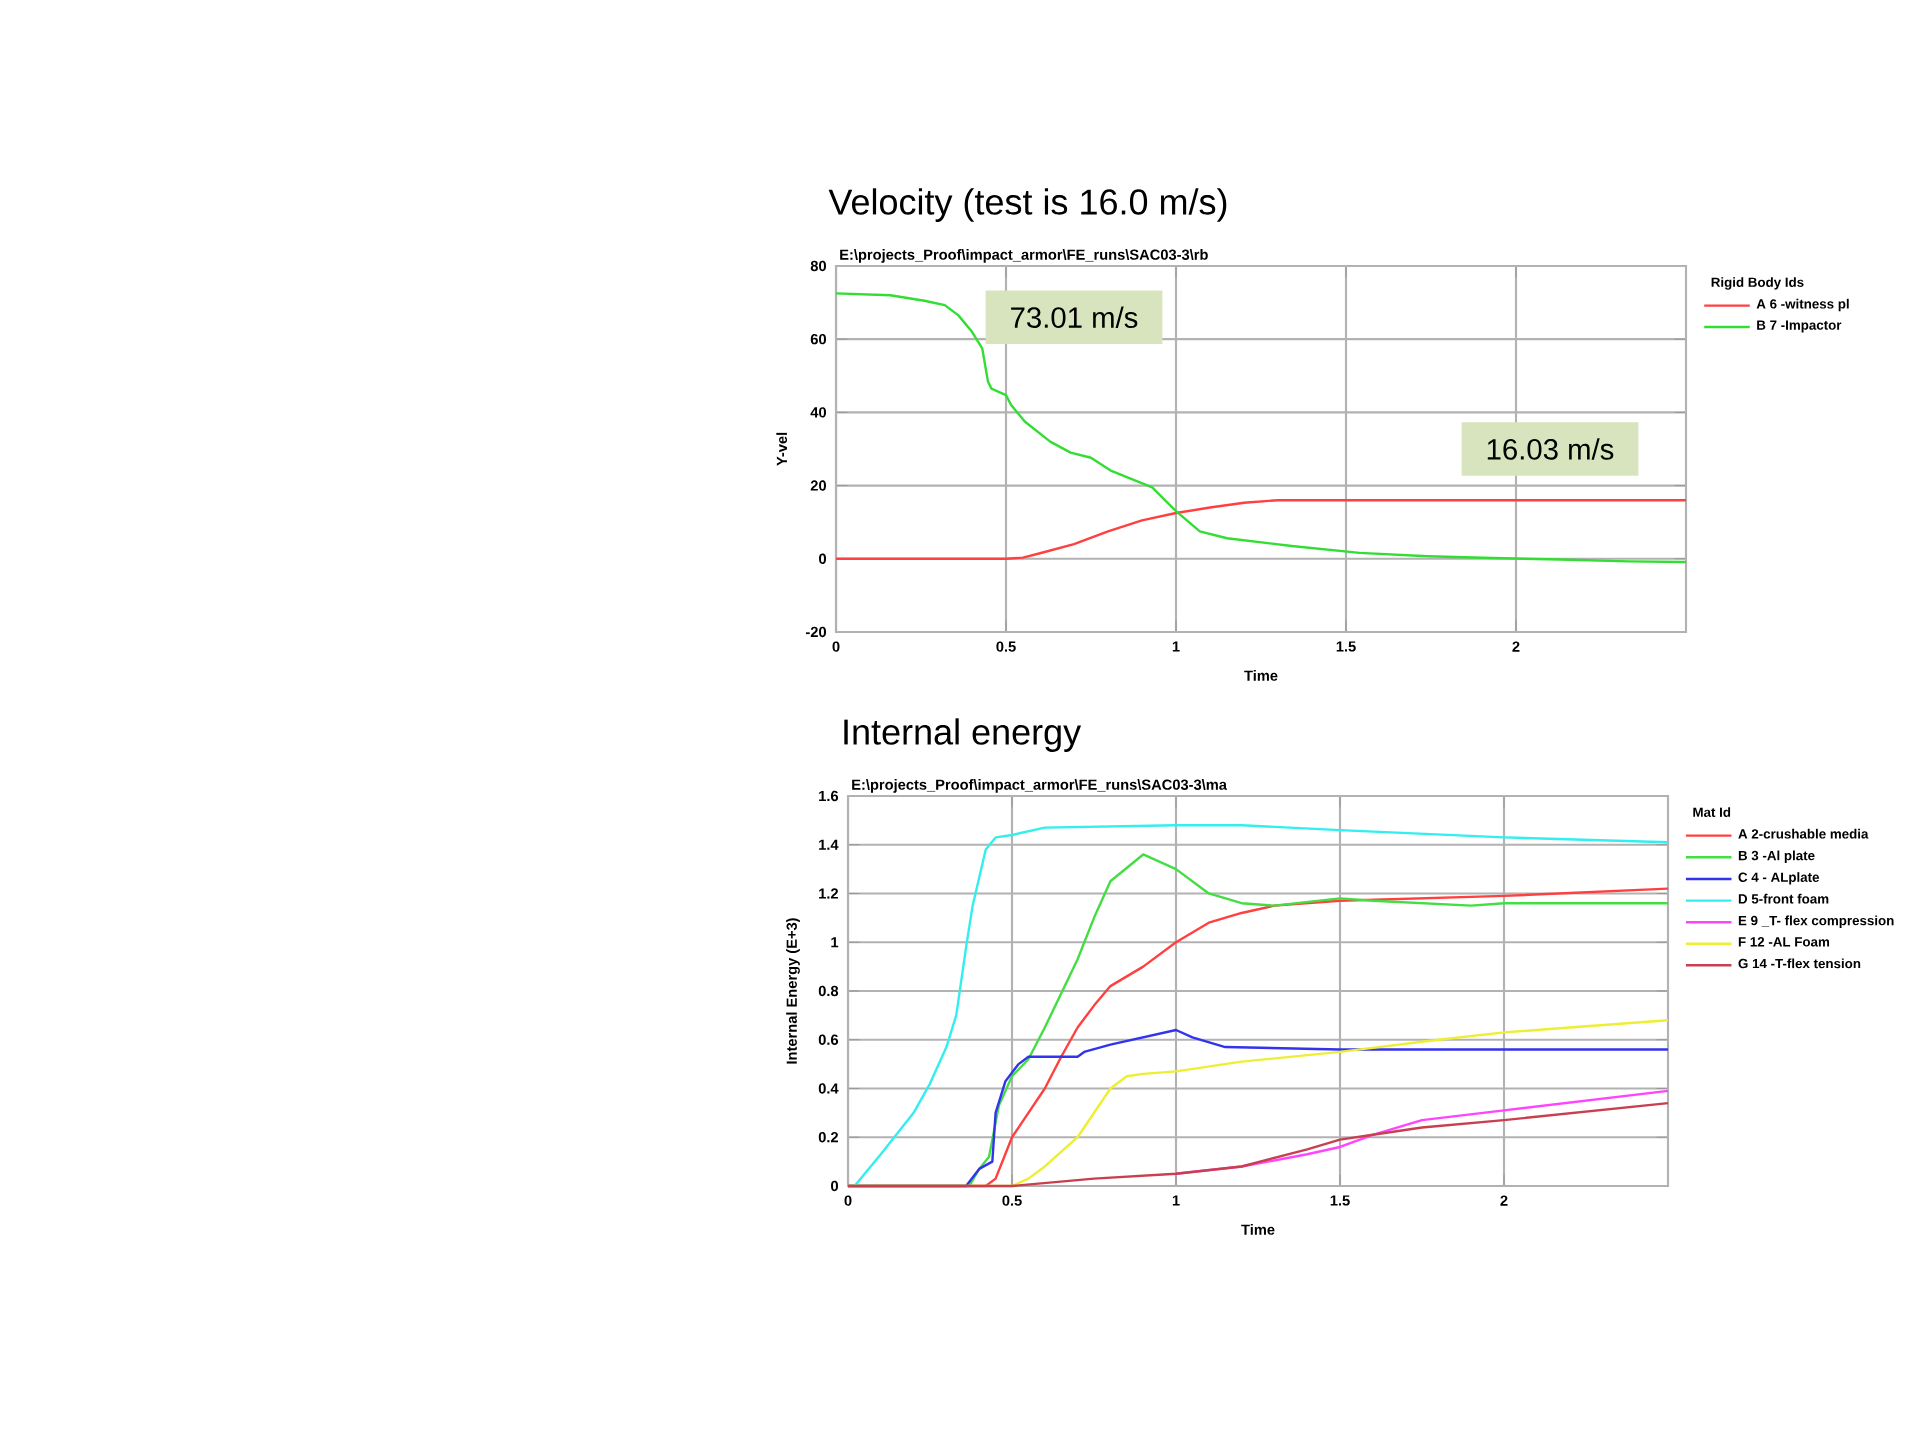  What do you see at coordinates (1550, 449) in the screenshot?
I see `annotation: 16.03 m/s` at bounding box center [1550, 449].